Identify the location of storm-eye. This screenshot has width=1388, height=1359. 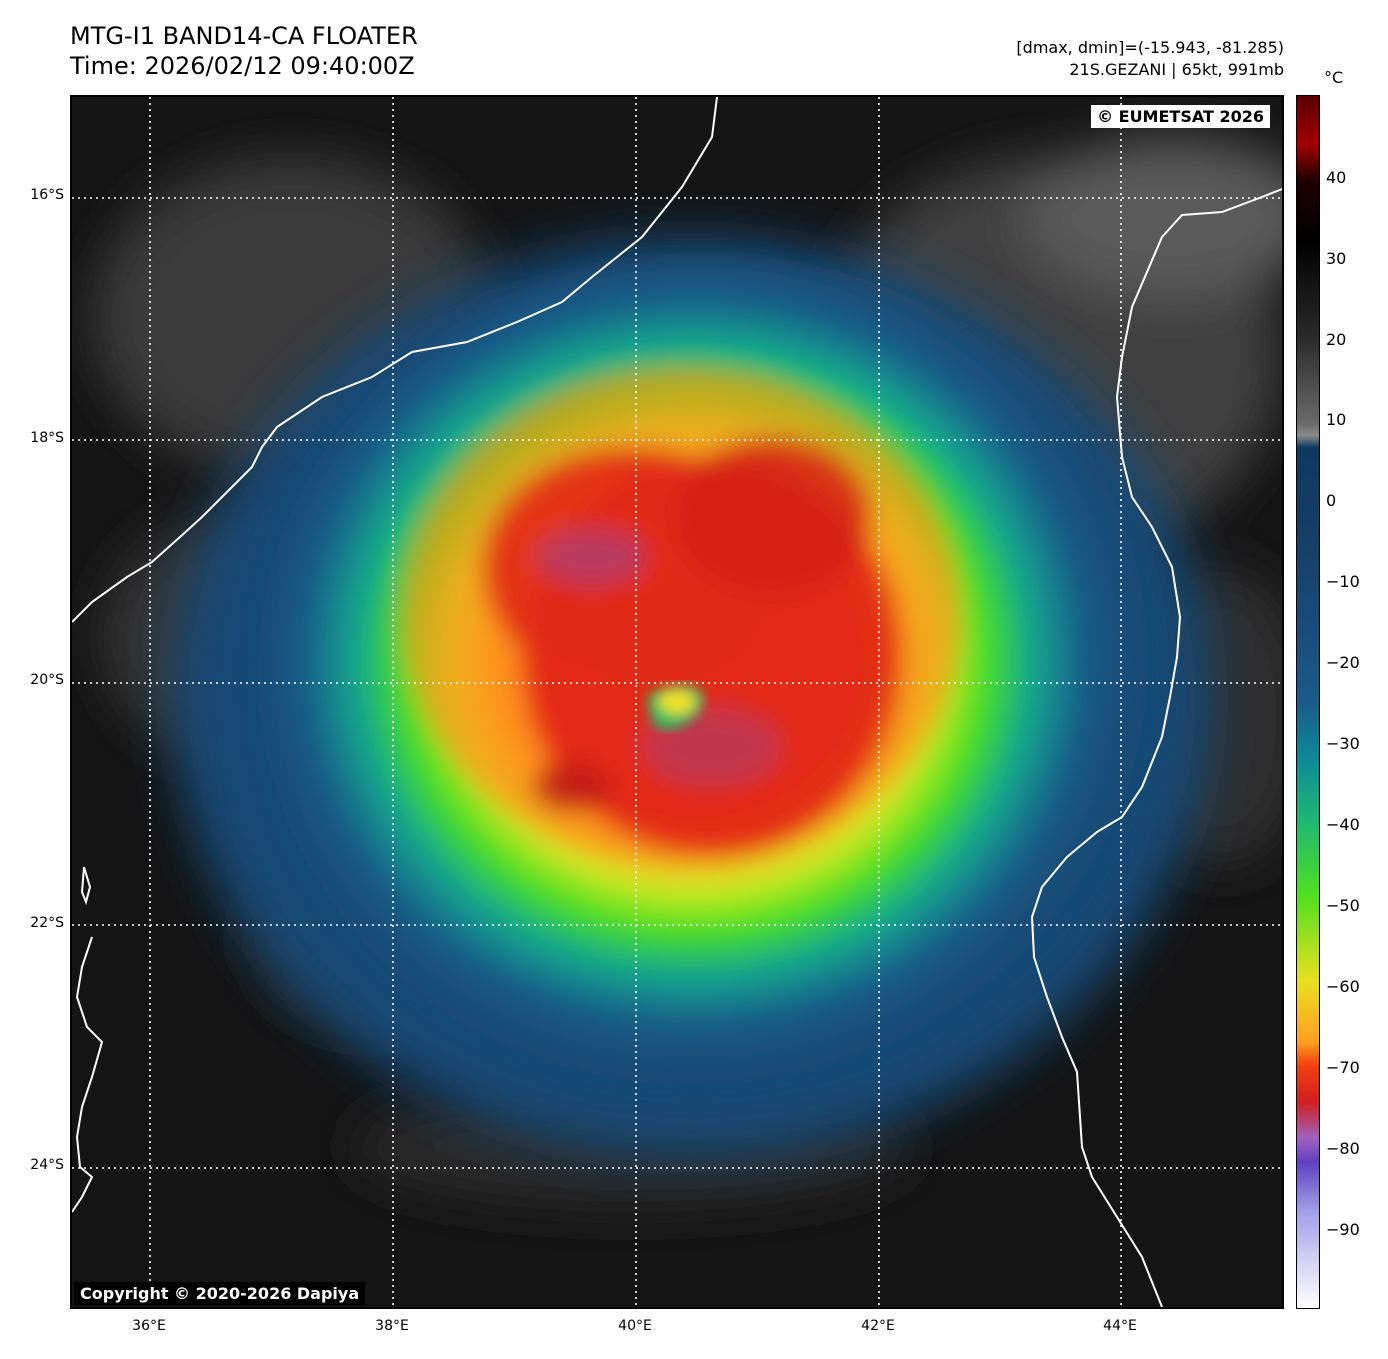
(675, 707).